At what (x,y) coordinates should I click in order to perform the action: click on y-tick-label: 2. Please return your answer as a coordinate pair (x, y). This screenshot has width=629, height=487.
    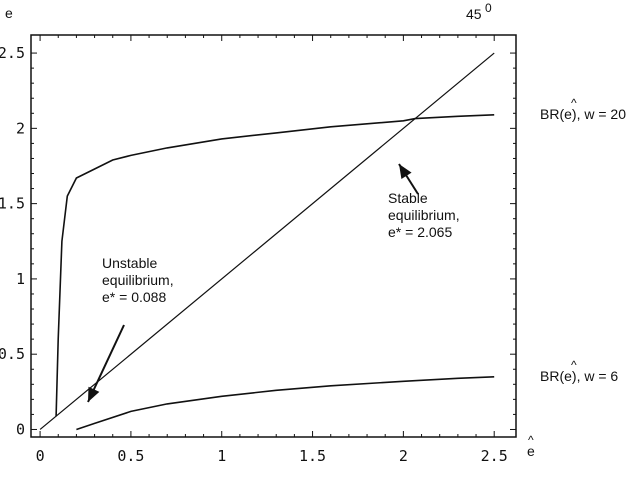
    Looking at the image, I should click on (20, 128).